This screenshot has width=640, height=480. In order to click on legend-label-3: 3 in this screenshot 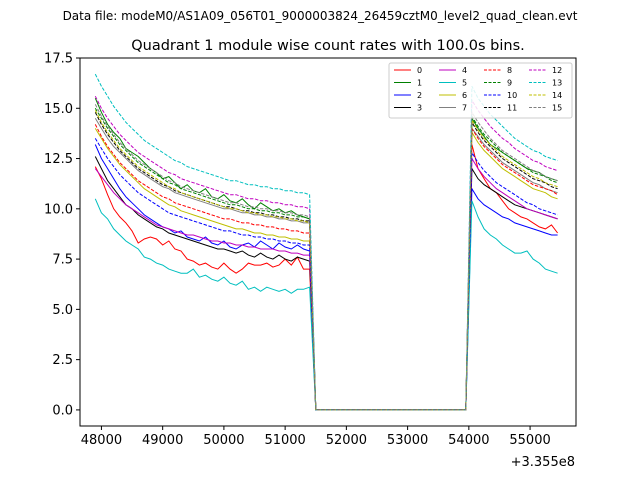, I will do `click(419, 108)`.